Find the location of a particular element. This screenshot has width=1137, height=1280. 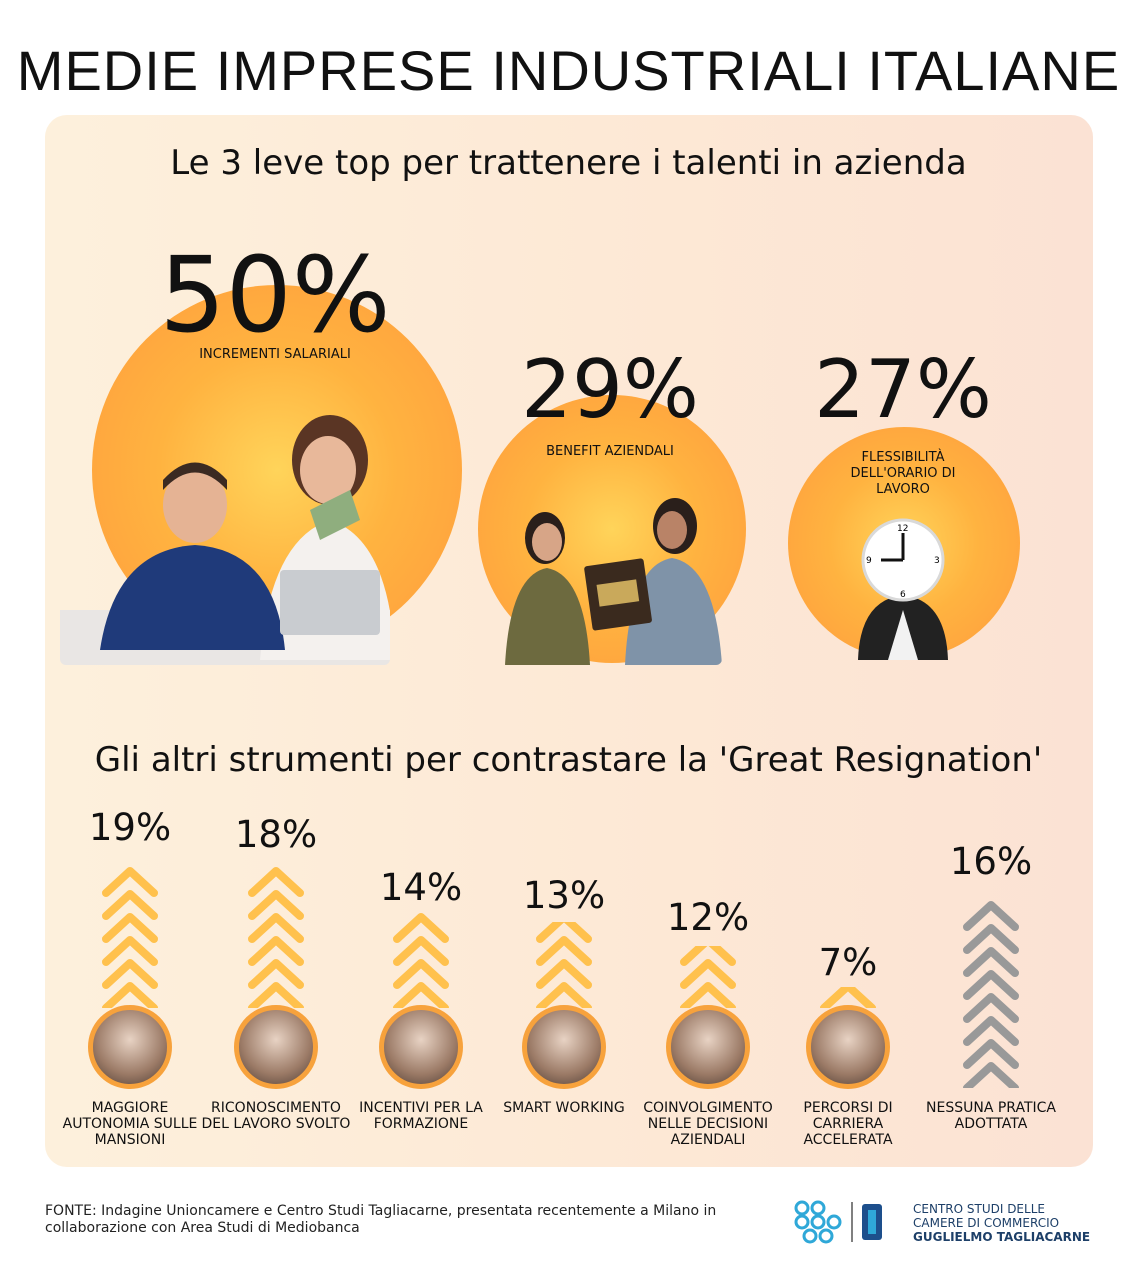

chevron-column-autonomia is located at coordinates (130, 937).